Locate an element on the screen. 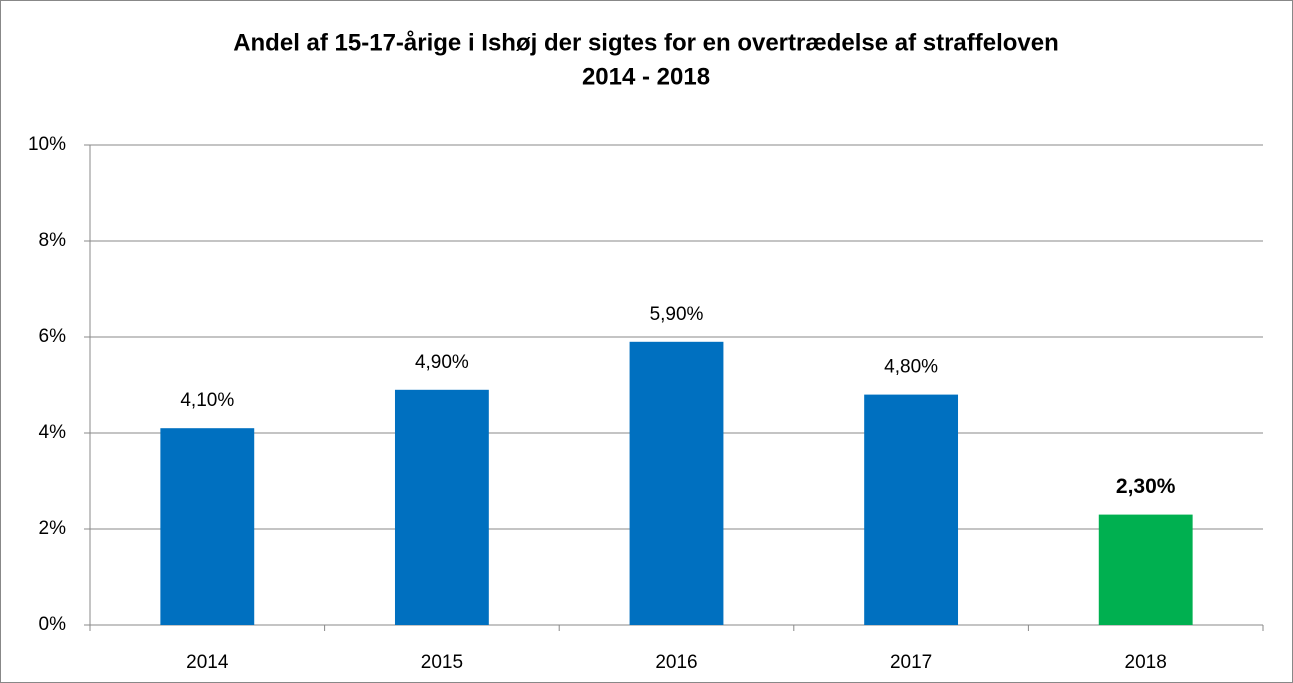 Image resolution: width=1293 pixels, height=683 pixels. data-label: 5,90% is located at coordinates (677, 314).